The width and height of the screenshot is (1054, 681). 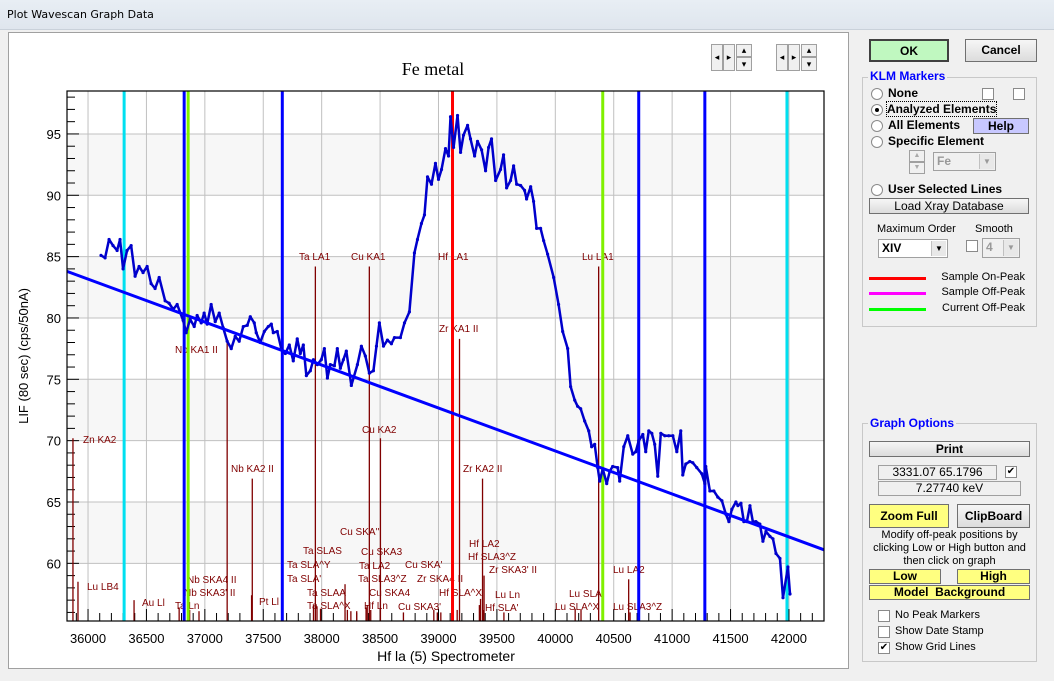 I want to click on x-tick-label: 36000, so click(x=88, y=638).